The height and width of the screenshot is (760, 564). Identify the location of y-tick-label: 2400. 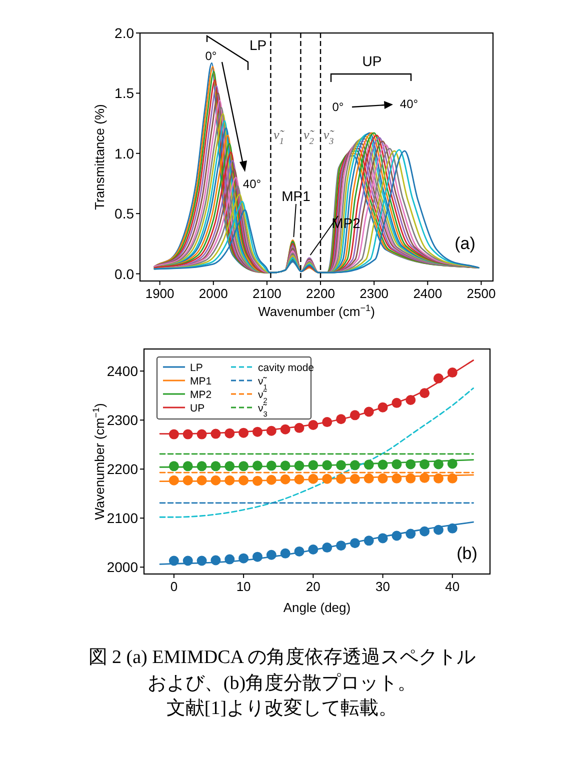
(122, 371).